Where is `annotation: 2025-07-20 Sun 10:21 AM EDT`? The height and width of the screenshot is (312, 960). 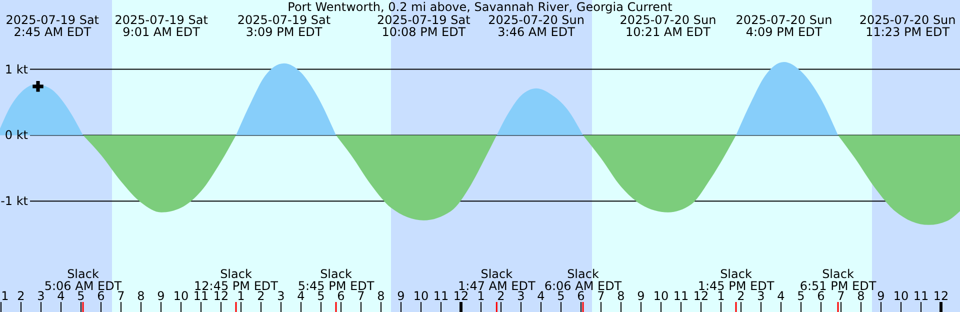 annotation: 2025-07-20 Sun 10:21 AM EDT is located at coordinates (668, 26).